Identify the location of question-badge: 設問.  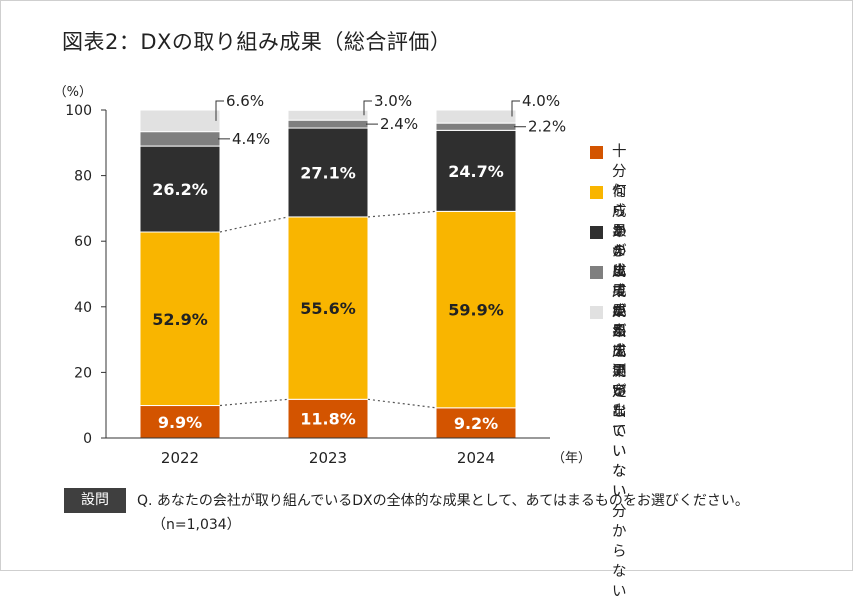
(95, 500).